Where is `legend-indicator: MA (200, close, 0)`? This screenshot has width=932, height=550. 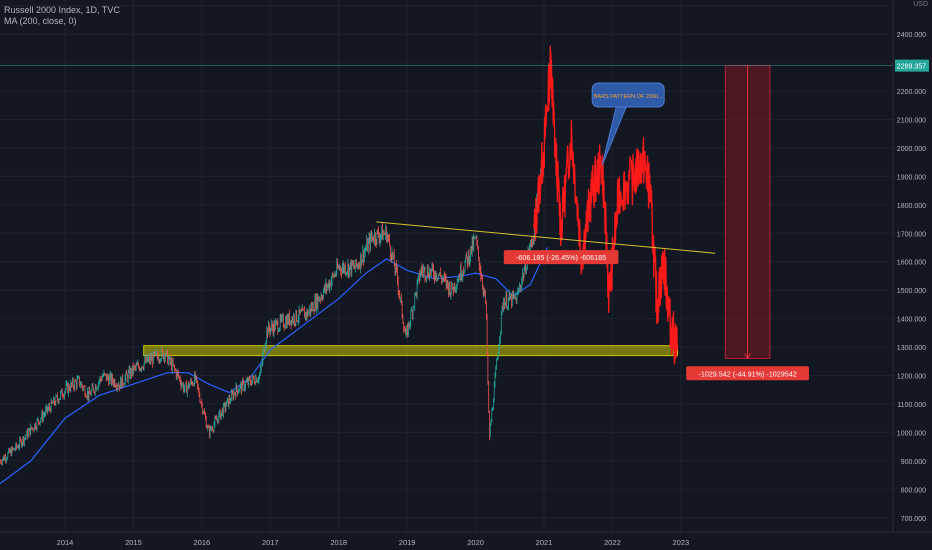 legend-indicator: MA (200, close, 0) is located at coordinates (40, 21).